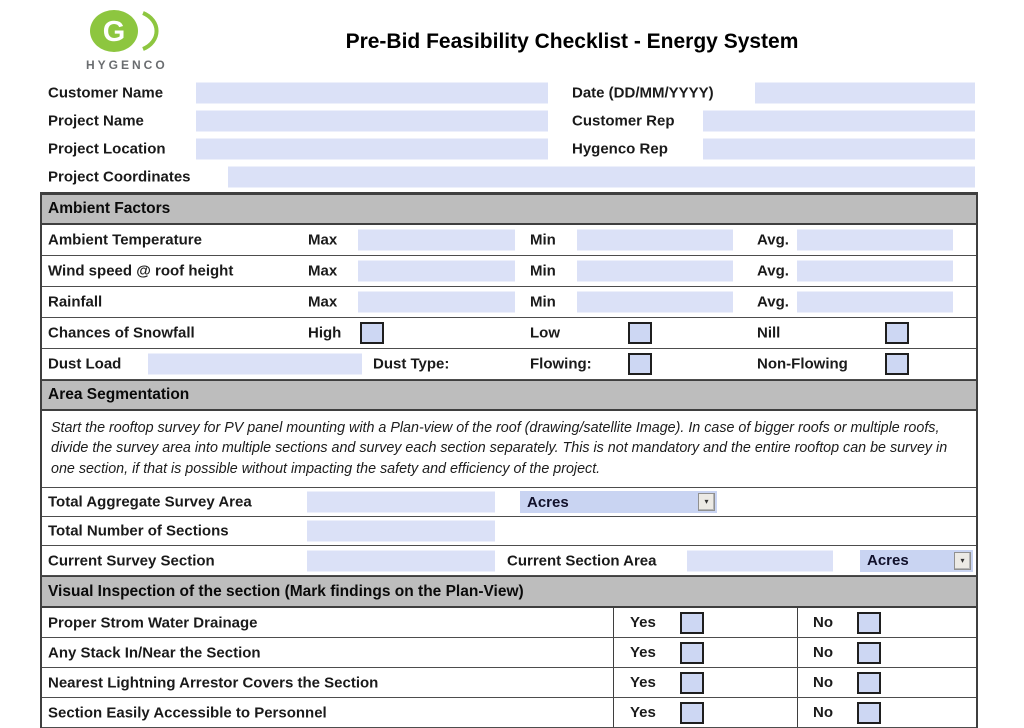  Describe the element at coordinates (601, 177) in the screenshot. I see `project-coordinates-input` at that location.